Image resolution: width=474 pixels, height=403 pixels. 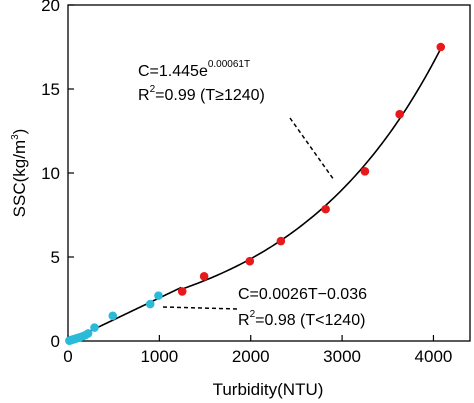 I want to click on y-tick-label: 5, so click(x=55, y=257).